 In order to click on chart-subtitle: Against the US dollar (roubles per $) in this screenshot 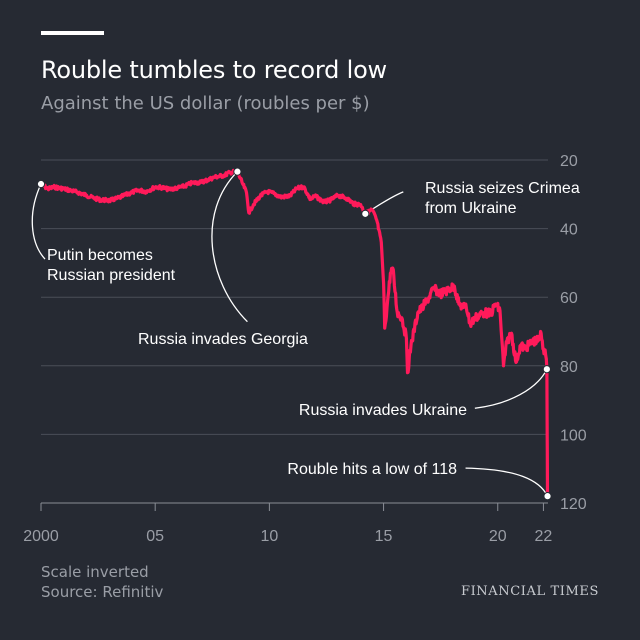, I will do `click(205, 103)`.